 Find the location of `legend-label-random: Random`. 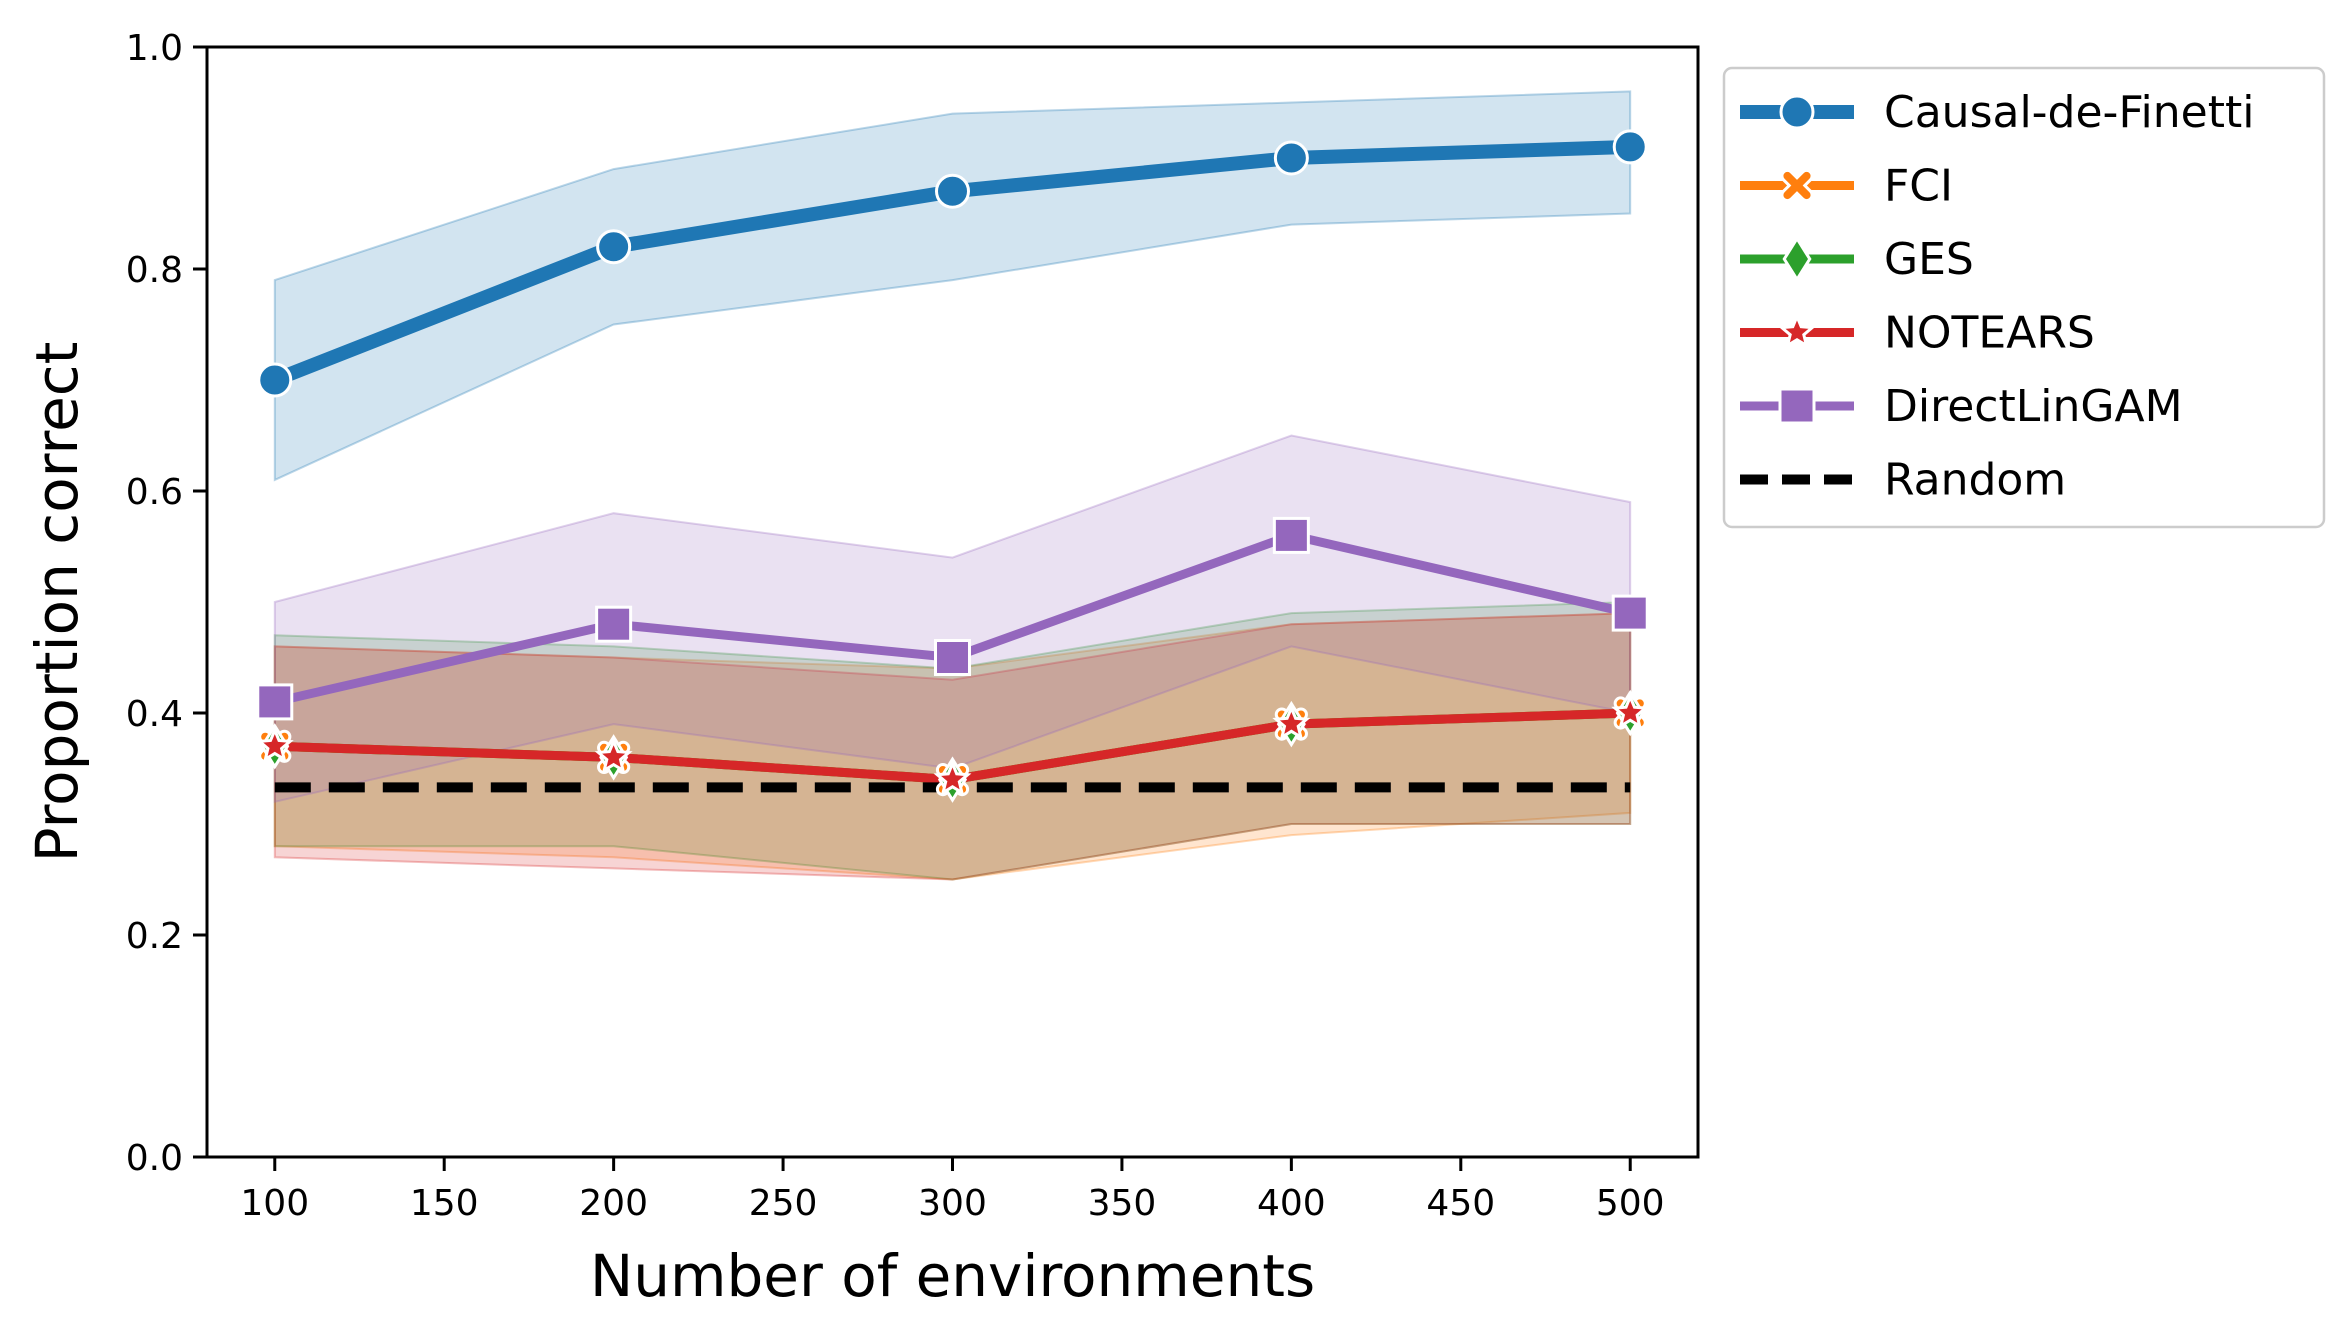

legend-label-random: Random is located at coordinates (1975, 480).